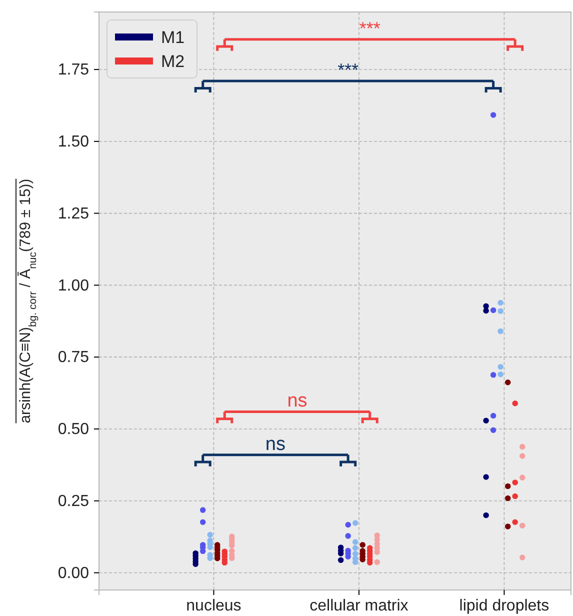  I want to click on legend-label: M2, so click(173, 61).